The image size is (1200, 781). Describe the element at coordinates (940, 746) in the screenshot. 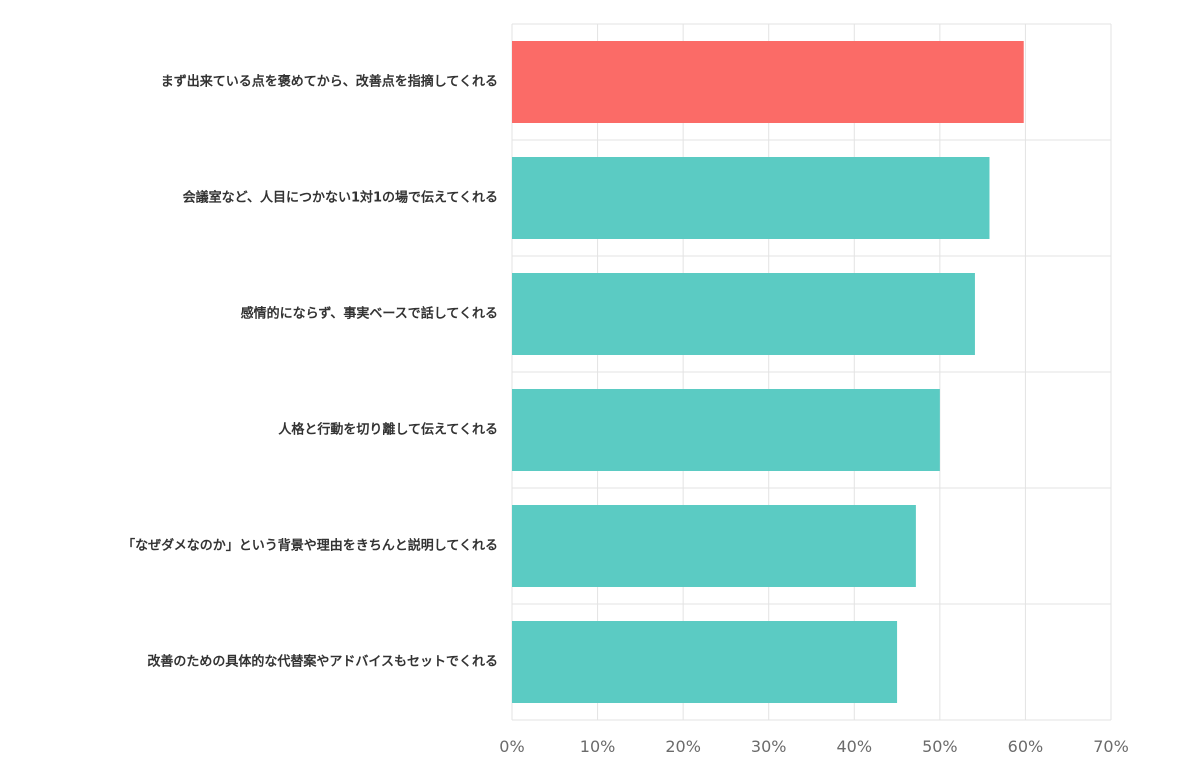

I see `x-tick-label-5: 50%` at that location.